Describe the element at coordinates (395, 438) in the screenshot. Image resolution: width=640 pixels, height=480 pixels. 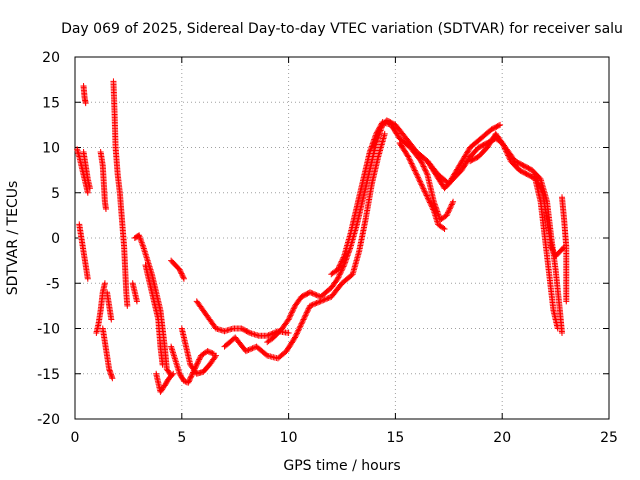
I see `x-tick-label: 15` at that location.